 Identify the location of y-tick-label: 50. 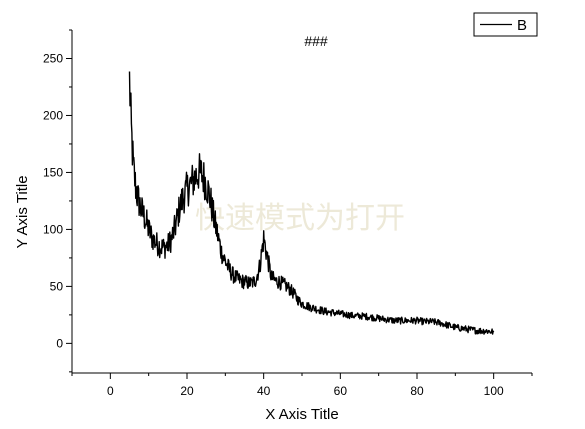
(57, 286).